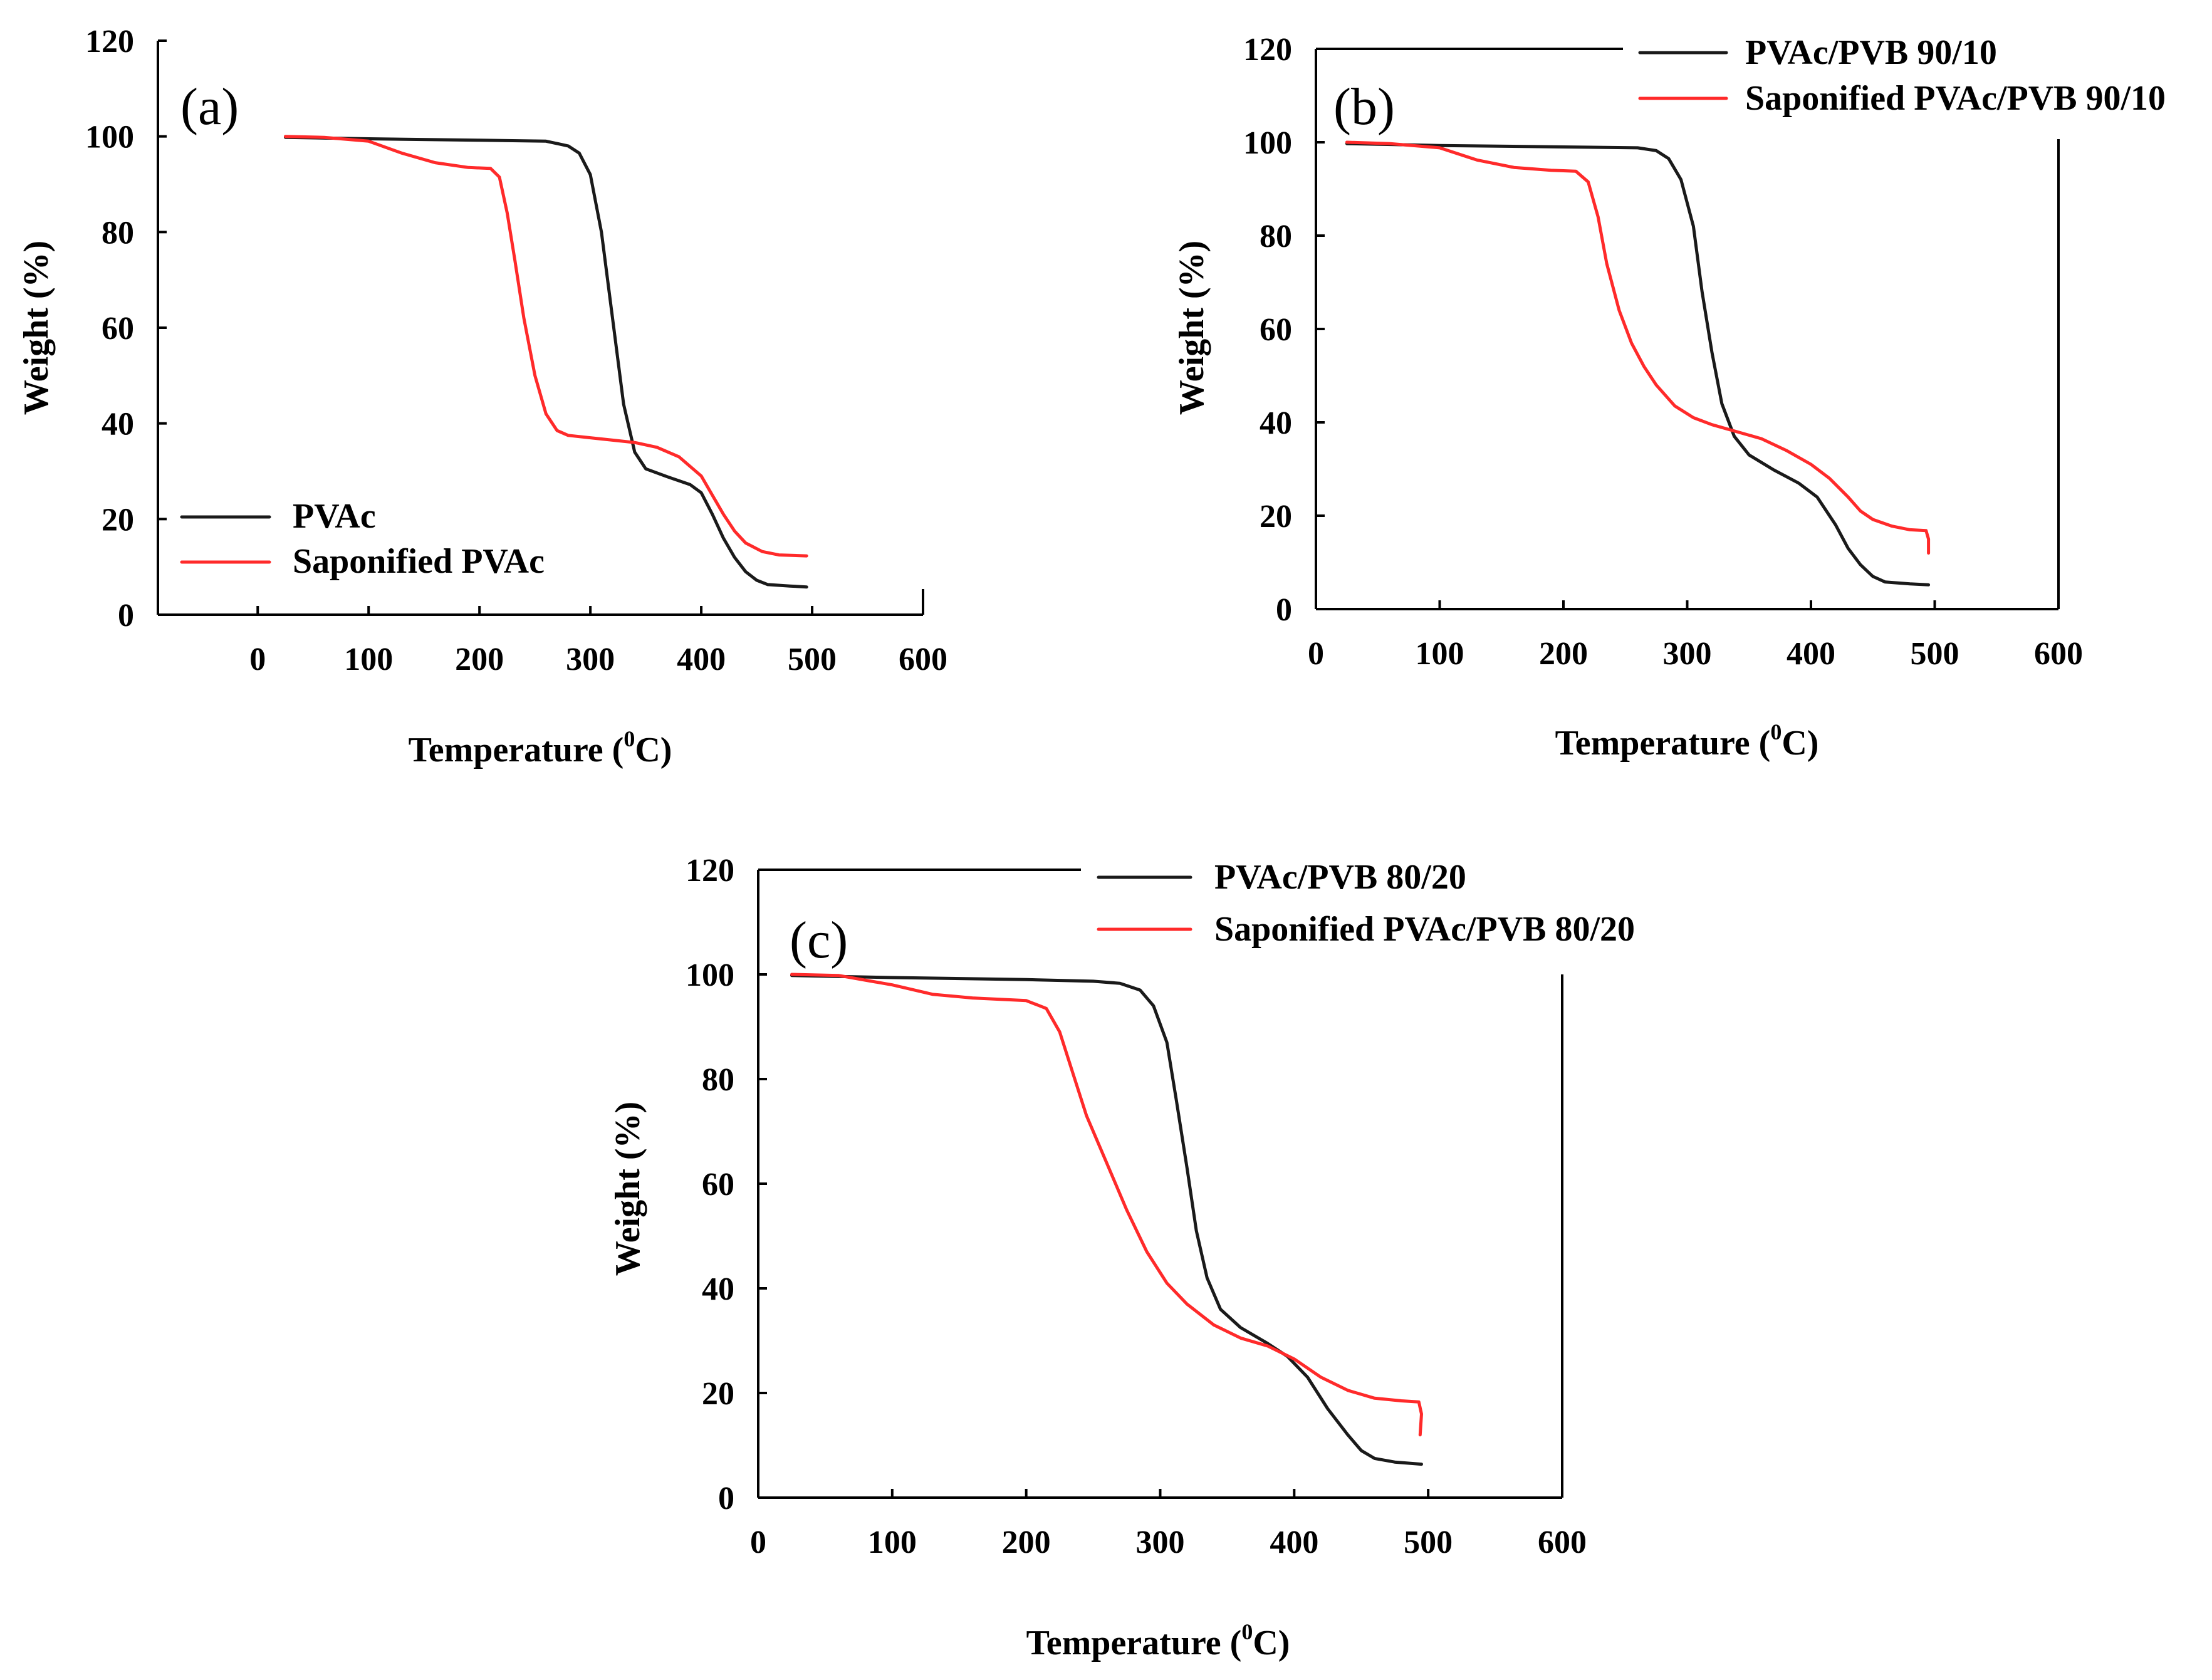 The width and height of the screenshot is (2212, 1680). What do you see at coordinates (1366, 904) in the screenshot?
I see `legend: PVAc/PVB 80/20 Saponified PVAc/PVB 80/20` at bounding box center [1366, 904].